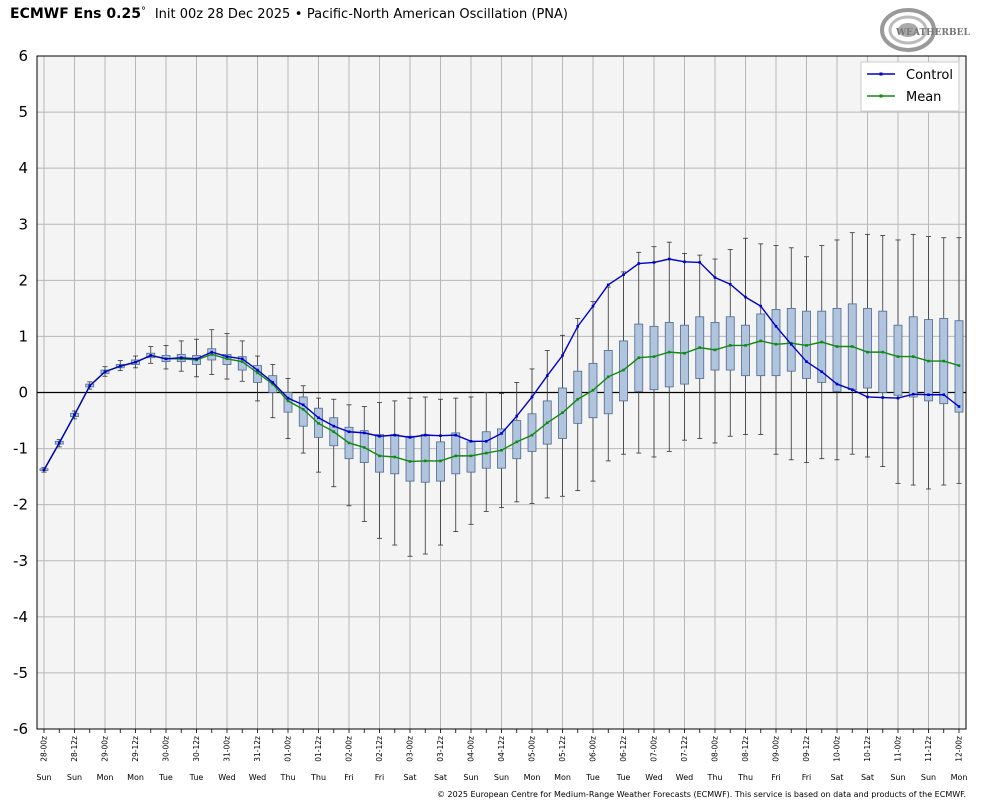 The height and width of the screenshot is (808, 984). What do you see at coordinates (196, 749) in the screenshot?
I see `x-tick-label: 30-12z` at bounding box center [196, 749].